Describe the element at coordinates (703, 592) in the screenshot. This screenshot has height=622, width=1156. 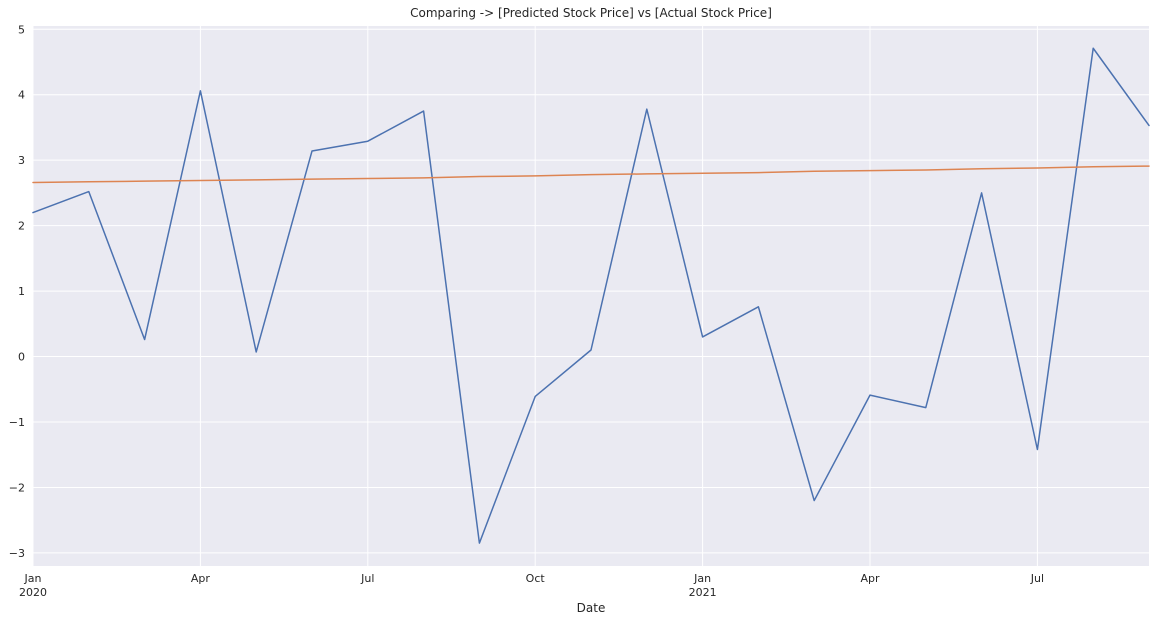
I see `x-tick-year-label: 2021` at that location.